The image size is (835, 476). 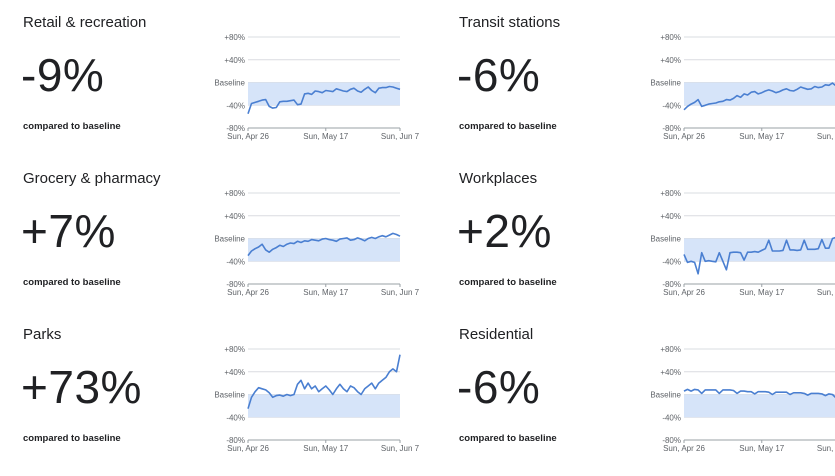 I want to click on category-title: Residential, so click(x=496, y=334).